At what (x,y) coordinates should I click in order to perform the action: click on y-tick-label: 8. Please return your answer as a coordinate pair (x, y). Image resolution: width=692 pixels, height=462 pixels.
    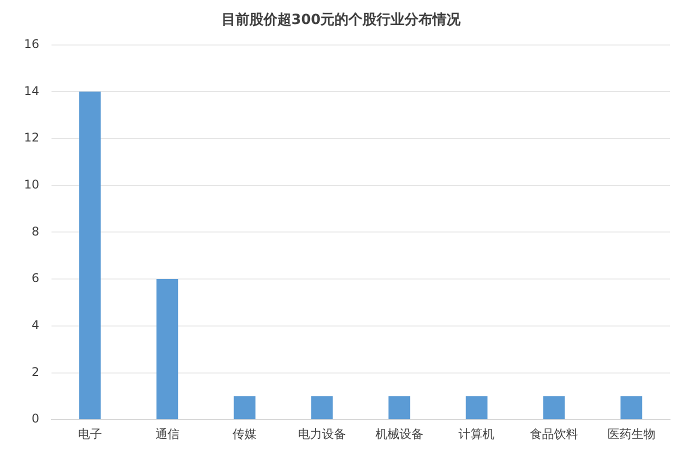
    Looking at the image, I should click on (36, 231).